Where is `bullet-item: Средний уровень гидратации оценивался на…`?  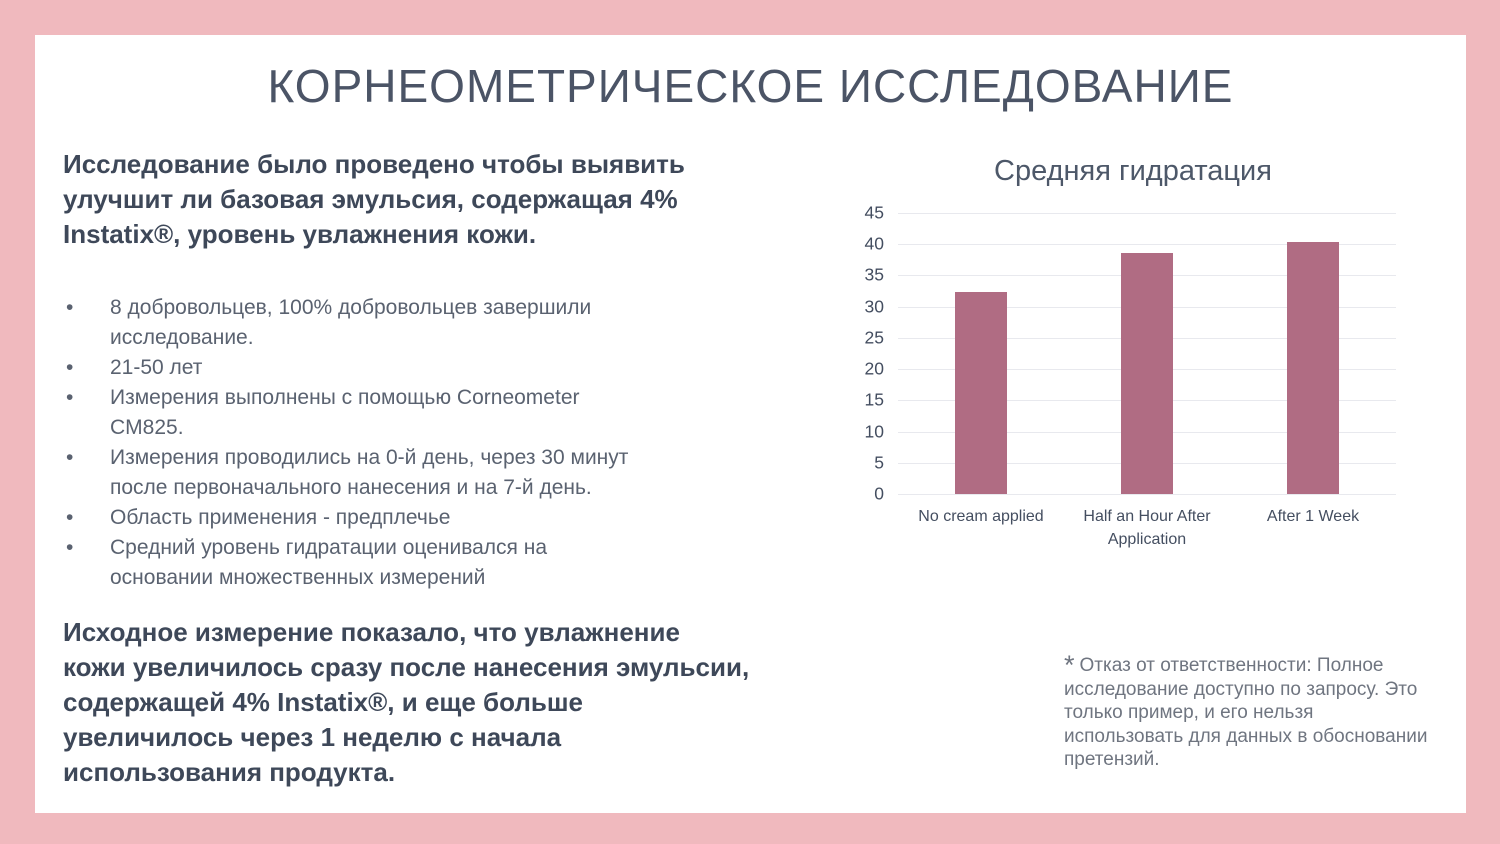
bullet-item: Средний уровень гидратации оценивался на… is located at coordinates (446, 563).